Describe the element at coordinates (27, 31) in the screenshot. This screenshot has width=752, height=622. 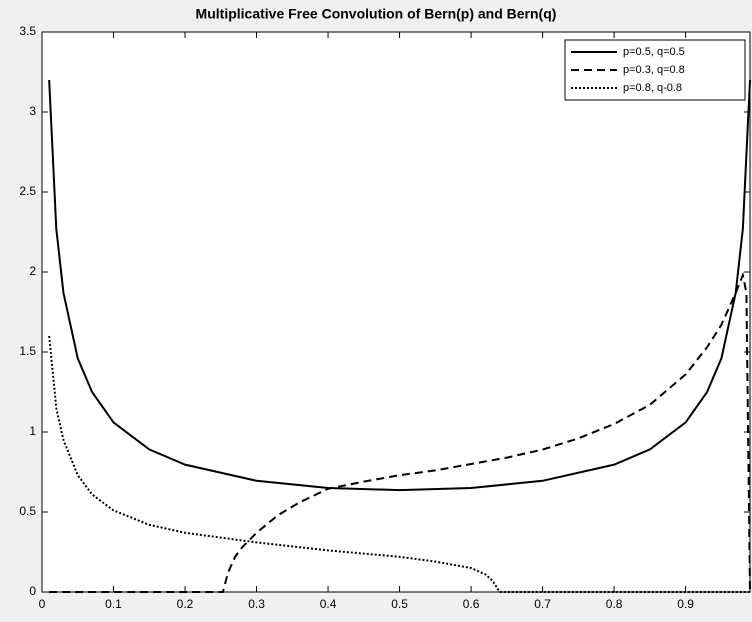
I see `y-tick-label: 3.5` at that location.